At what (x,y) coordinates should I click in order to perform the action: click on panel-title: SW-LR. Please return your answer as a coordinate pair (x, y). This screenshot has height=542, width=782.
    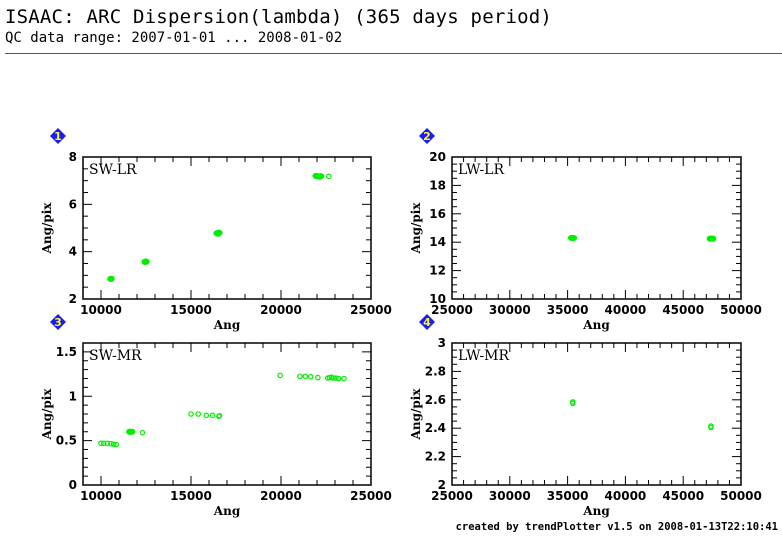
    Looking at the image, I should click on (113, 170).